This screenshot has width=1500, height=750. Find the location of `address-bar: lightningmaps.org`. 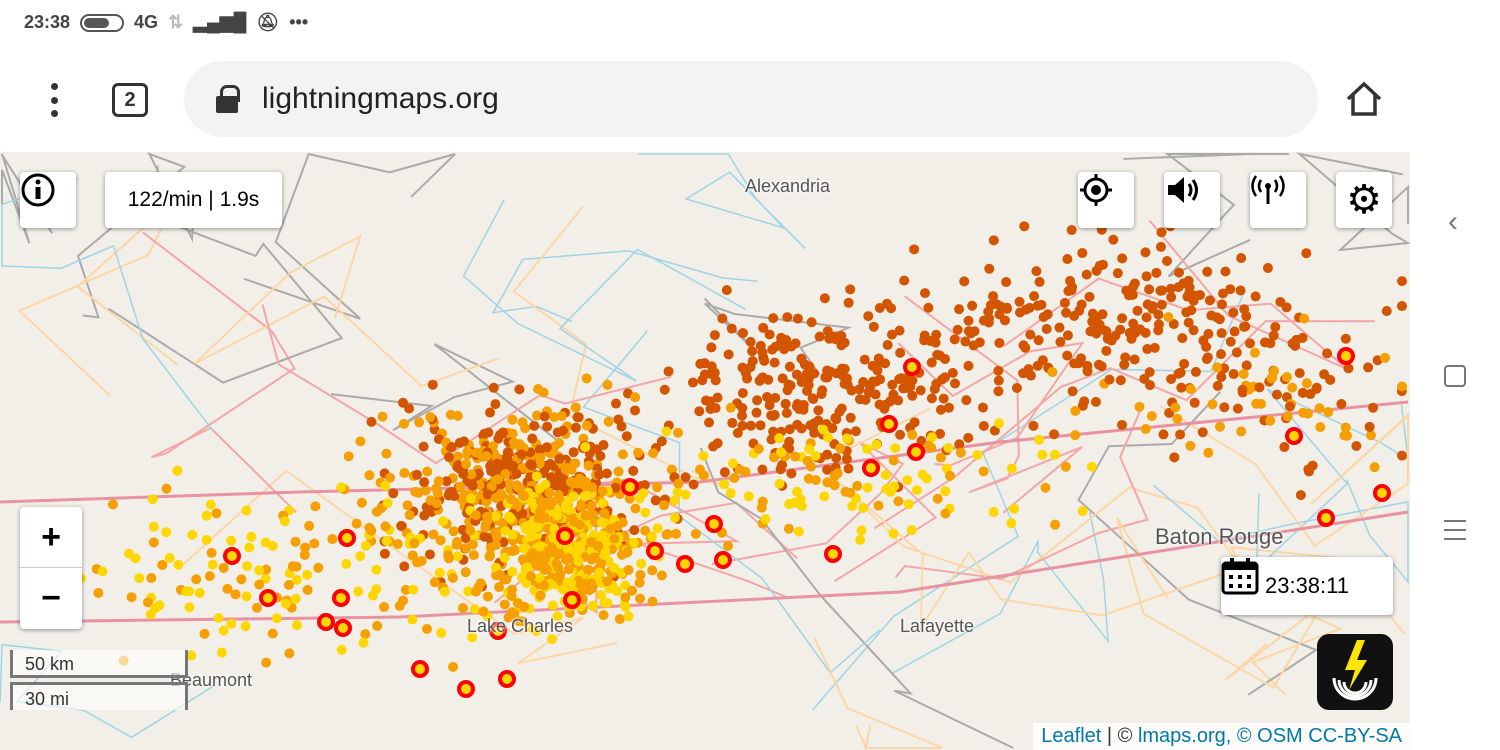

address-bar: lightningmaps.org is located at coordinates (751, 99).